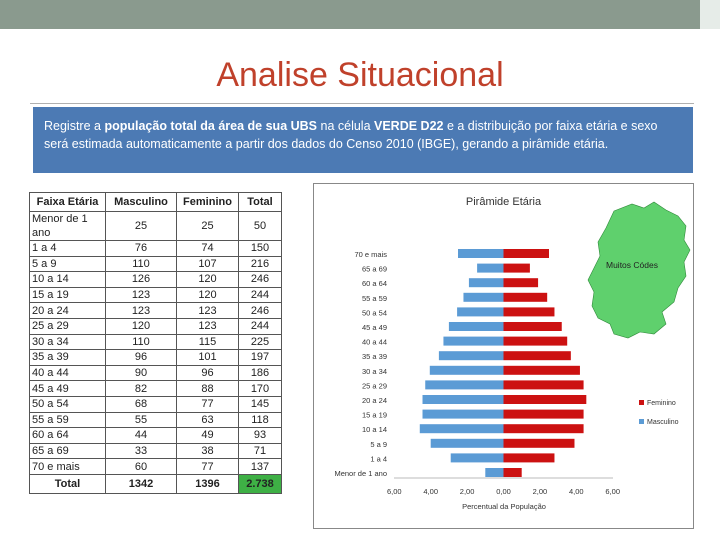 The height and width of the screenshot is (540, 720). What do you see at coordinates (260, 226) in the screenshot?
I see `cell-total: 50` at bounding box center [260, 226].